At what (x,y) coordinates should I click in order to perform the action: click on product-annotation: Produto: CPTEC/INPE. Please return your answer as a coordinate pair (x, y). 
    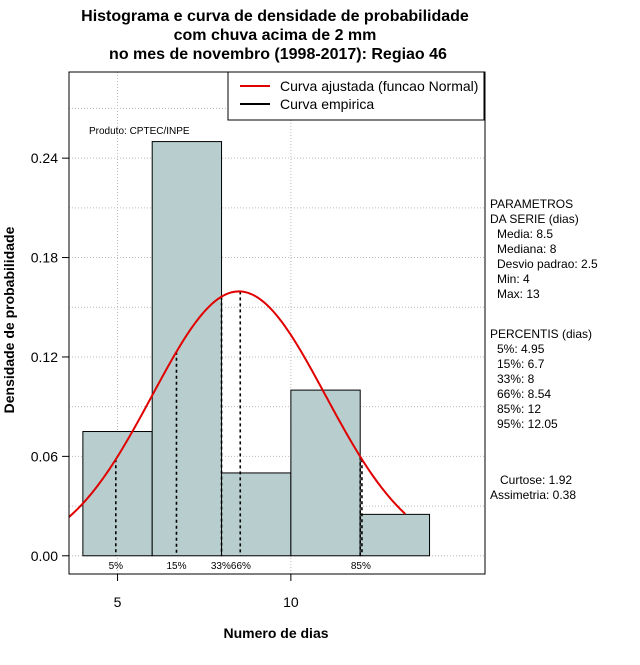
    Looking at the image, I should click on (139, 131).